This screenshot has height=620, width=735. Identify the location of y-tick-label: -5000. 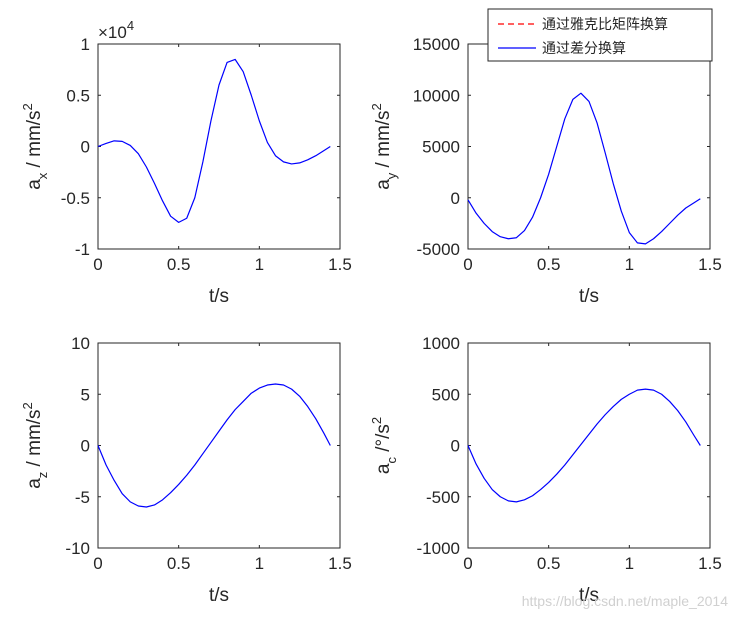
(438, 249).